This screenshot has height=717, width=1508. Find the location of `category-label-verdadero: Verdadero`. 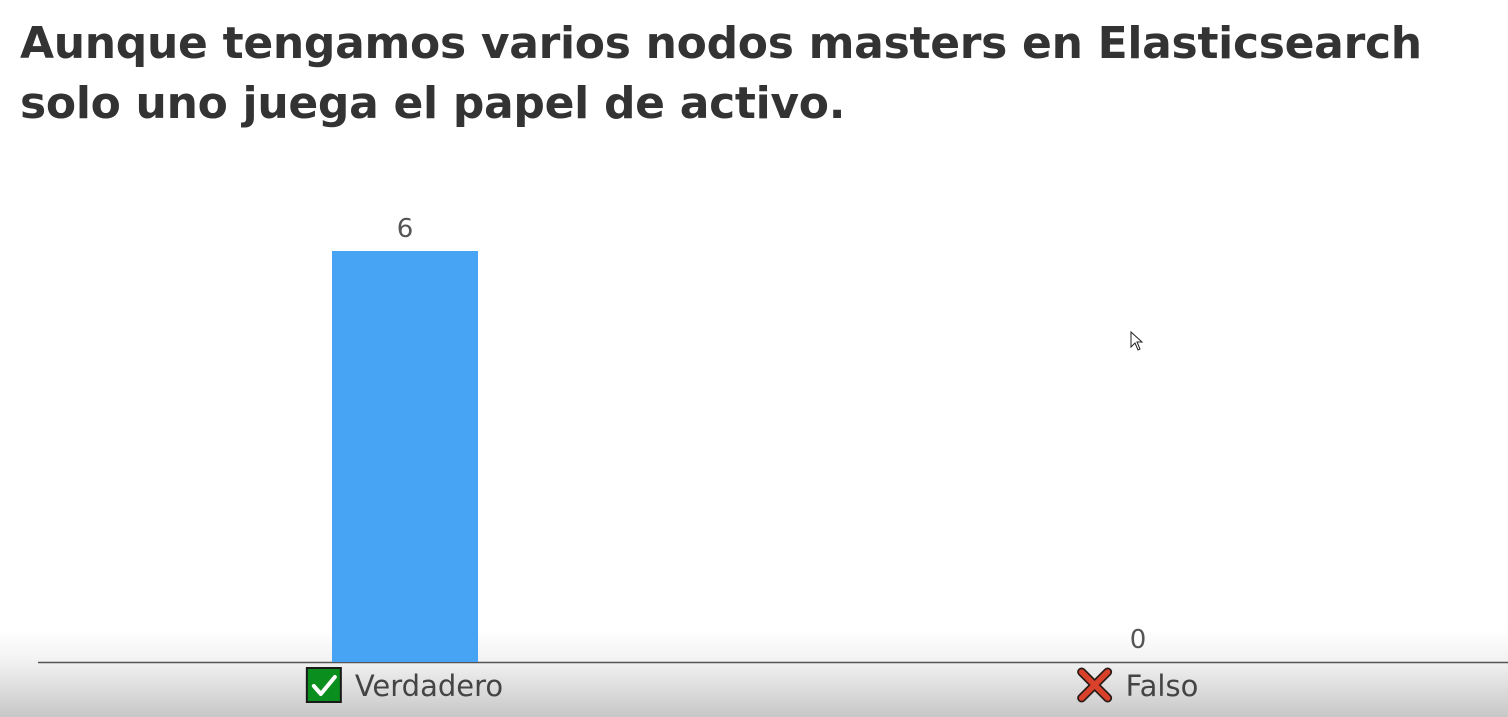

category-label-verdadero: Verdadero is located at coordinates (429, 686).